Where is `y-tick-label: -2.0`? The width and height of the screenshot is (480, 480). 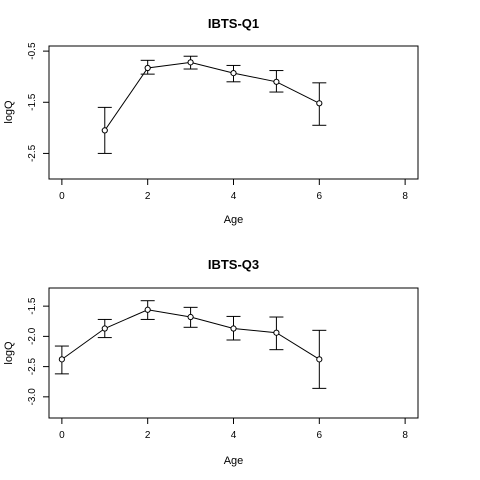
y-tick-label: -2.0 is located at coordinates (32, 336).